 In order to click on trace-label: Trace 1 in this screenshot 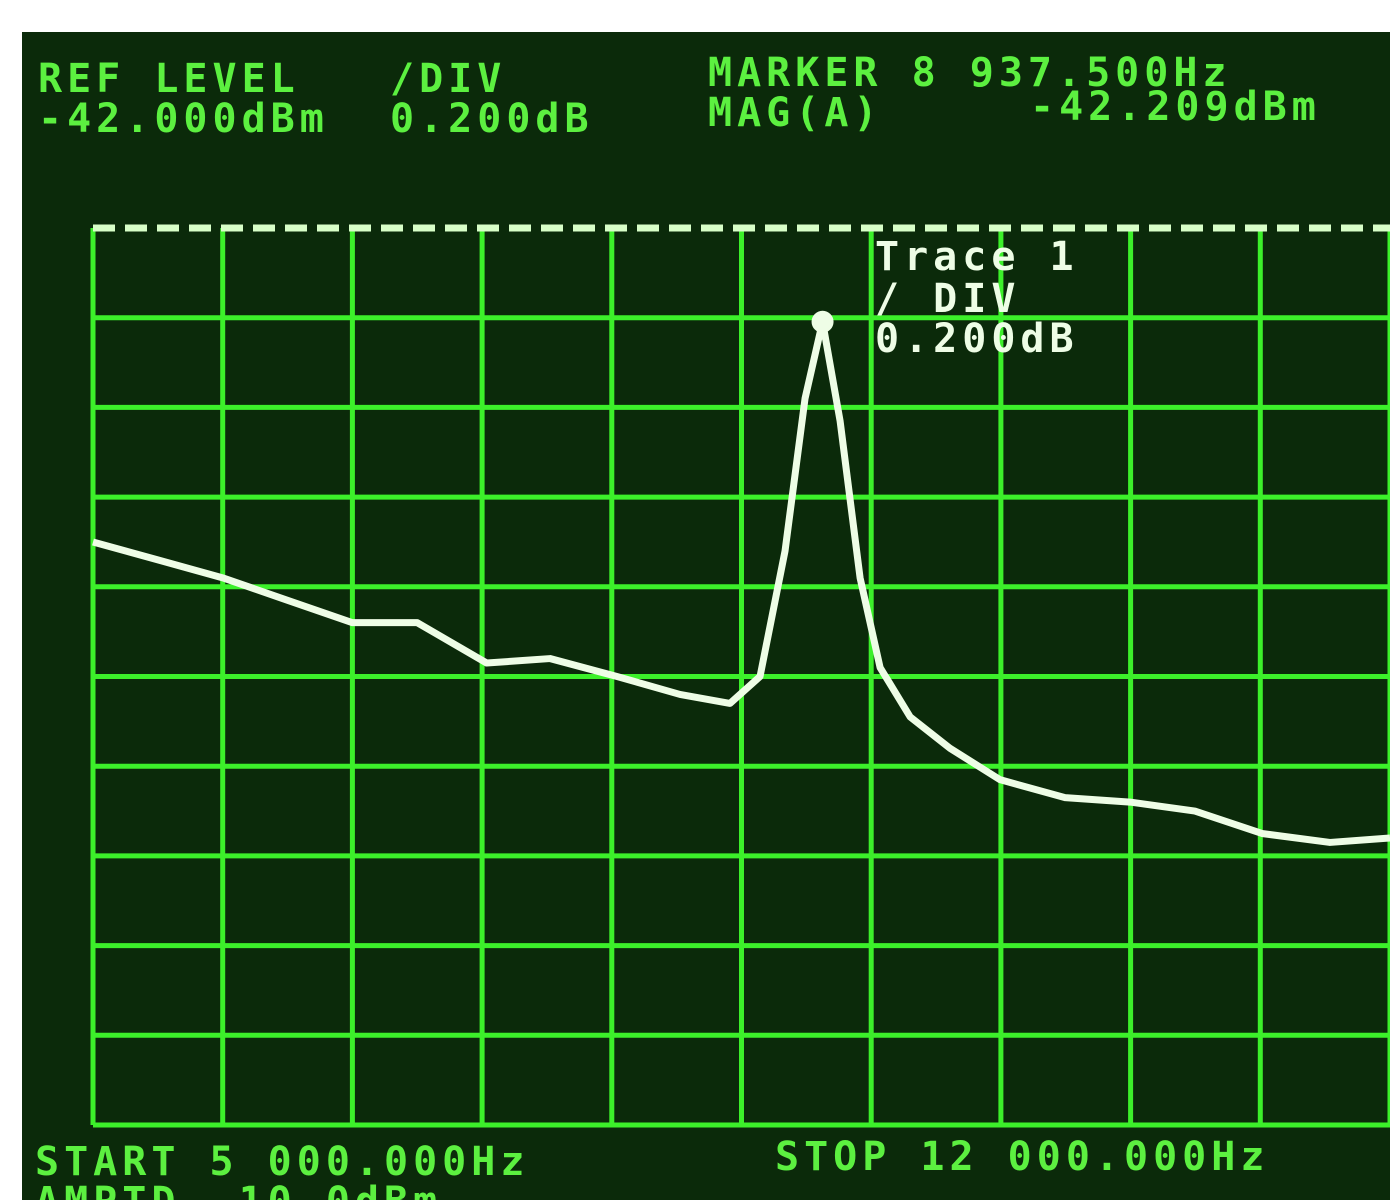, I will do `click(977, 257)`.